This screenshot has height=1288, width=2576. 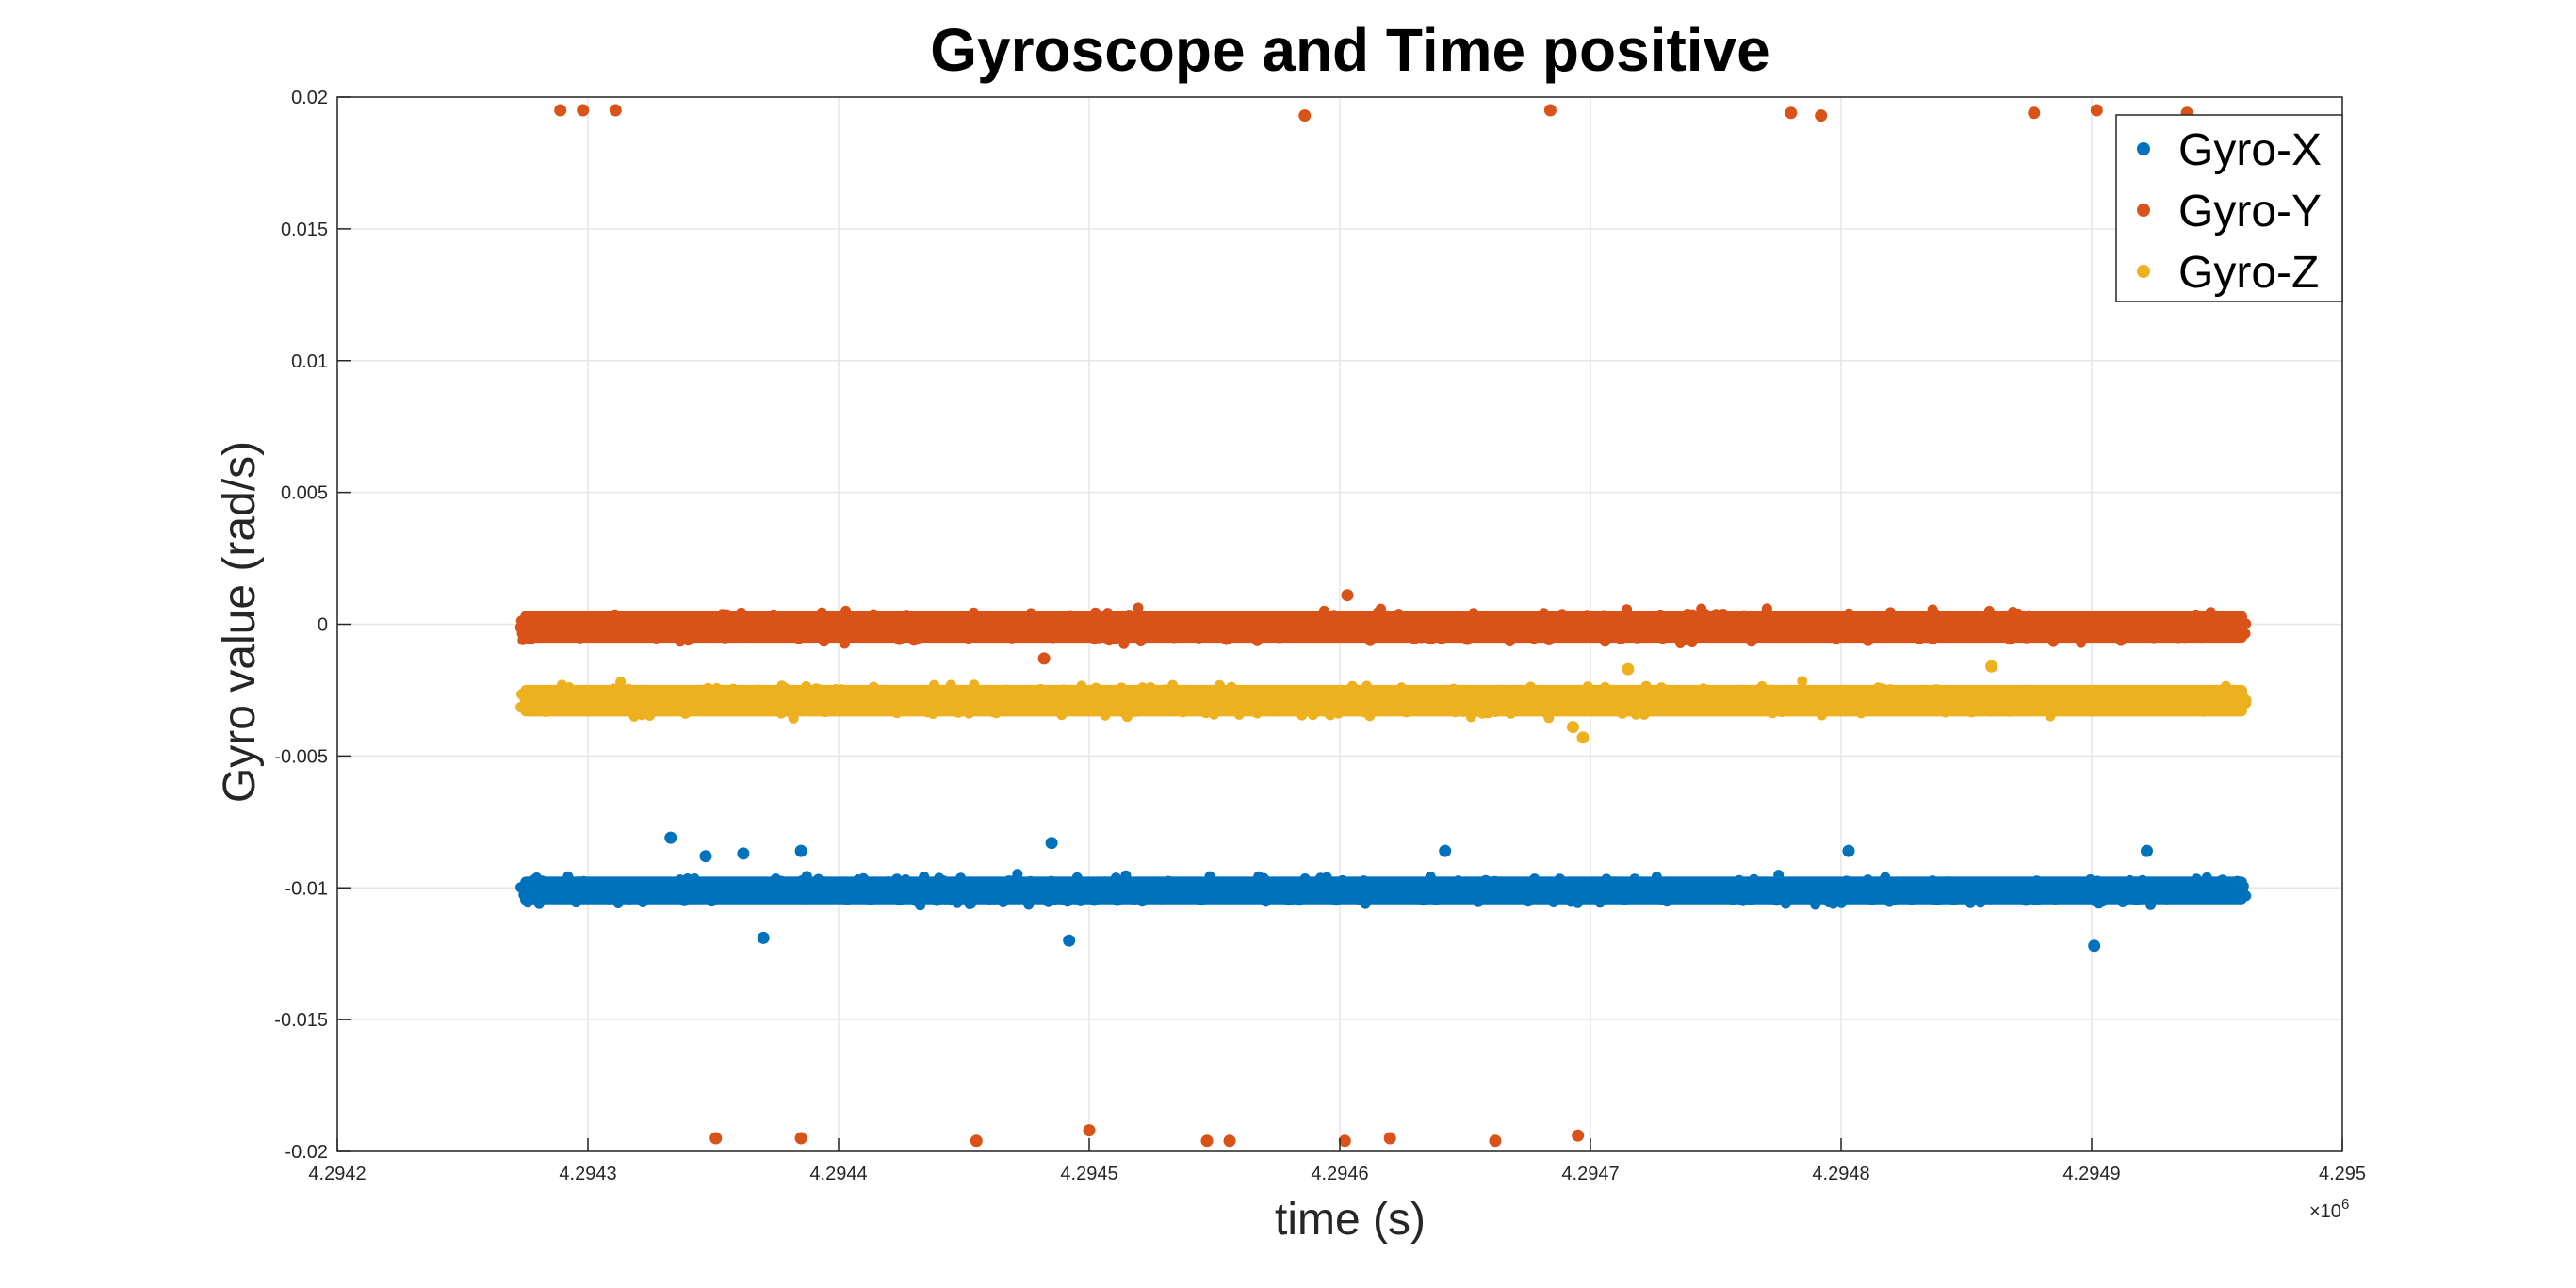 I want to click on series-gyro-z, so click(x=1383, y=702).